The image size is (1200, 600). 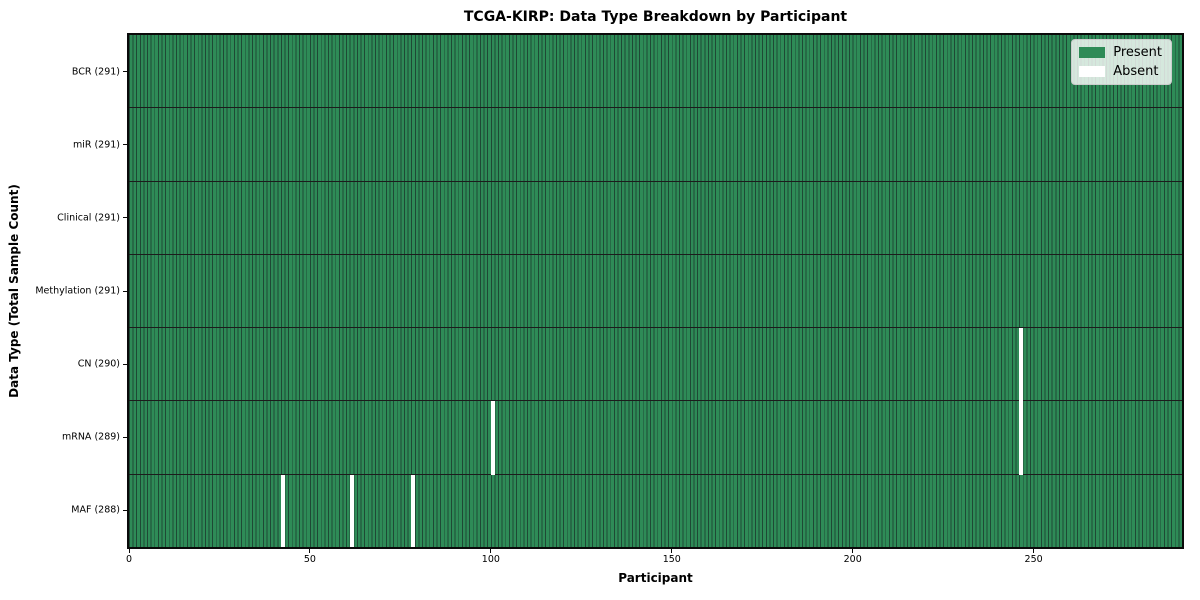 I want to click on ytick-label-miR: miR (291), so click(x=96, y=145).